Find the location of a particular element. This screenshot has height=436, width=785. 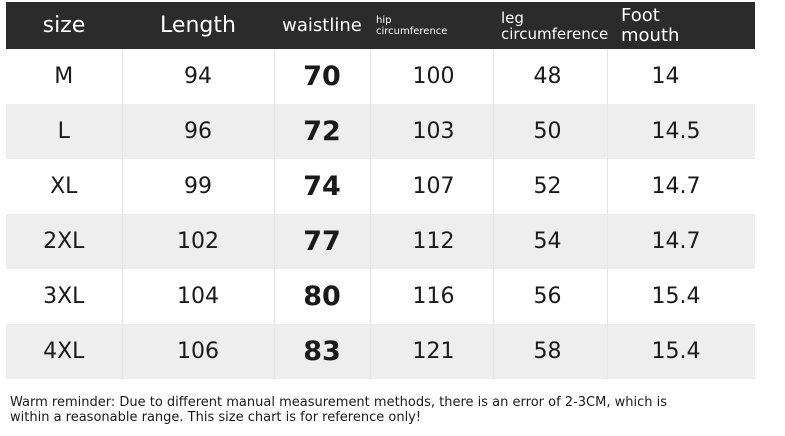

cell-size: 4XL is located at coordinates (64, 351).